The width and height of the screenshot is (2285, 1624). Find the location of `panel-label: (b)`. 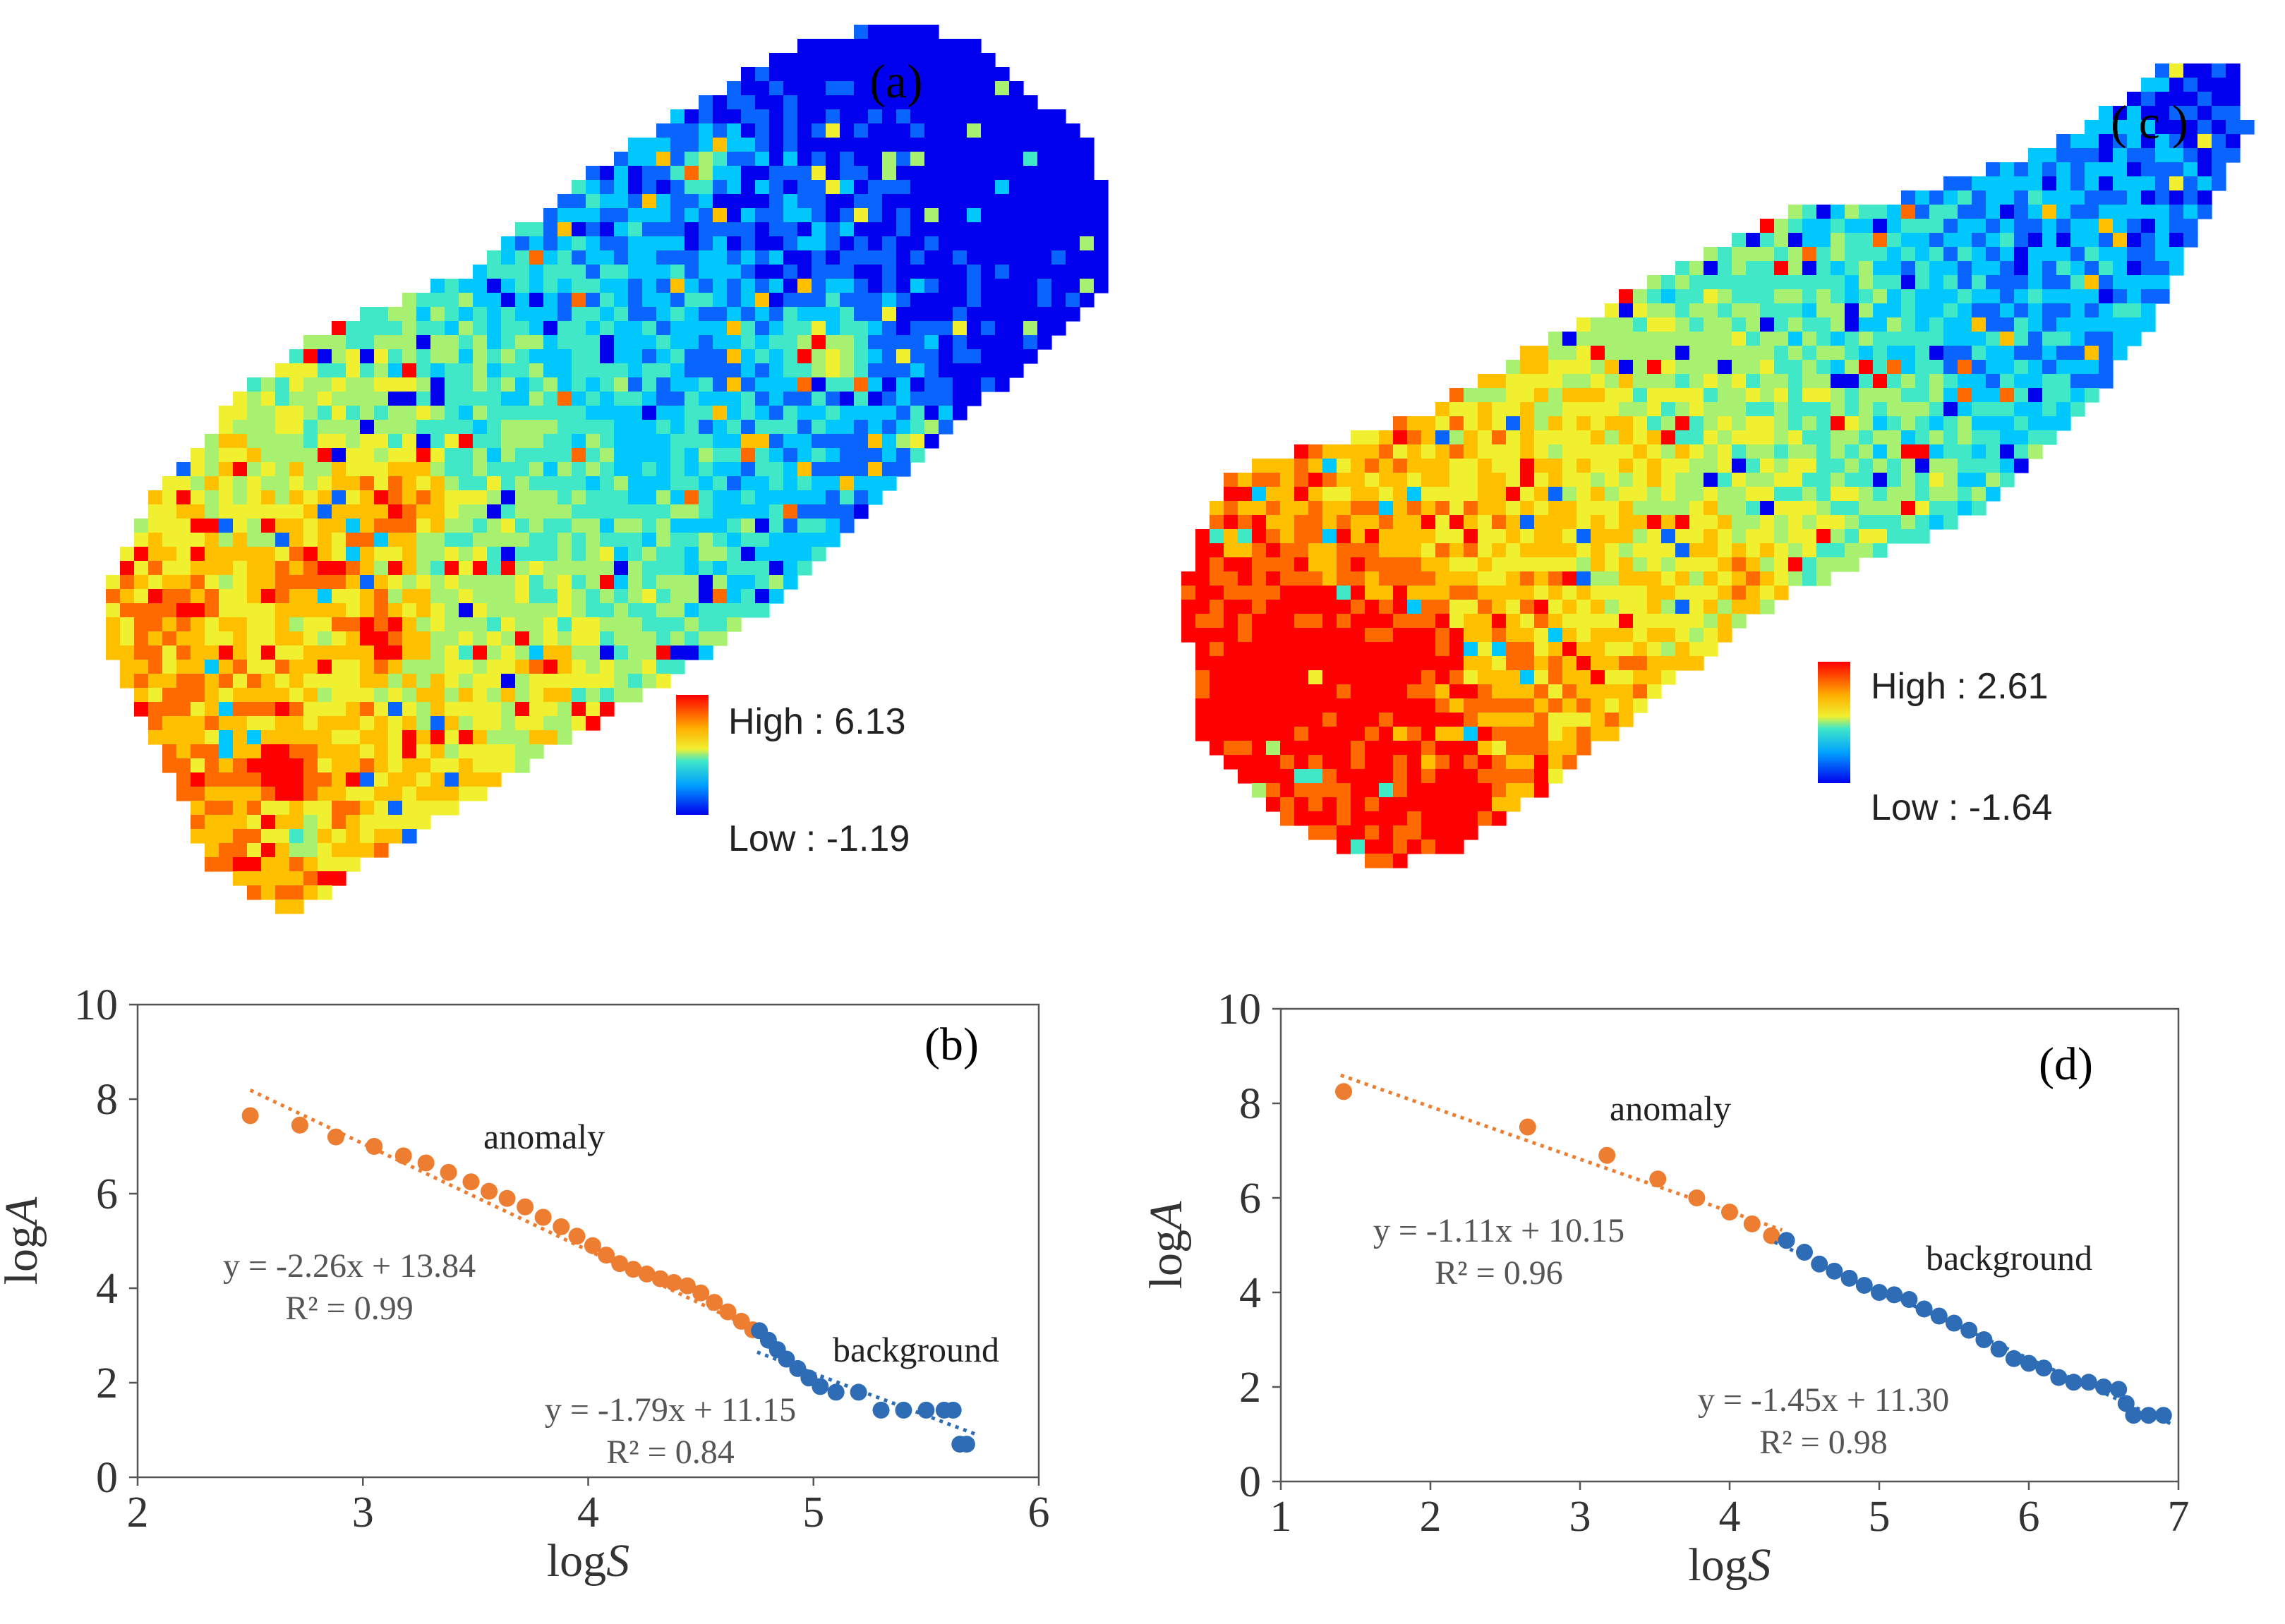

panel-label: (b) is located at coordinates (951, 1044).